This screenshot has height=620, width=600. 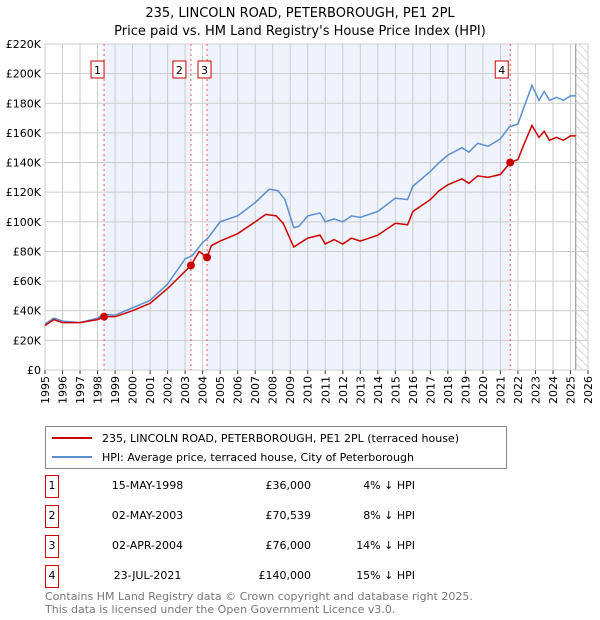 I want to click on x-tick-label: 2022, so click(x=518, y=390).